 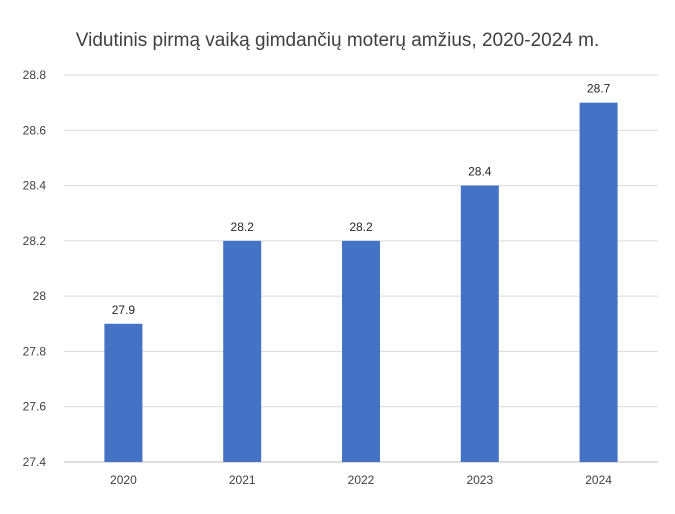 What do you see at coordinates (480, 172) in the screenshot?
I see `data-label: 28.4` at bounding box center [480, 172].